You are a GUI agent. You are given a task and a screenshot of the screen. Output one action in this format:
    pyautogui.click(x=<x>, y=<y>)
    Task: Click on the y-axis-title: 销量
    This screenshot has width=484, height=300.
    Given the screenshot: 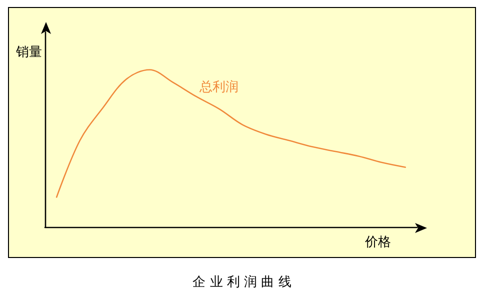 What is the action you would take?
    pyautogui.click(x=28, y=52)
    